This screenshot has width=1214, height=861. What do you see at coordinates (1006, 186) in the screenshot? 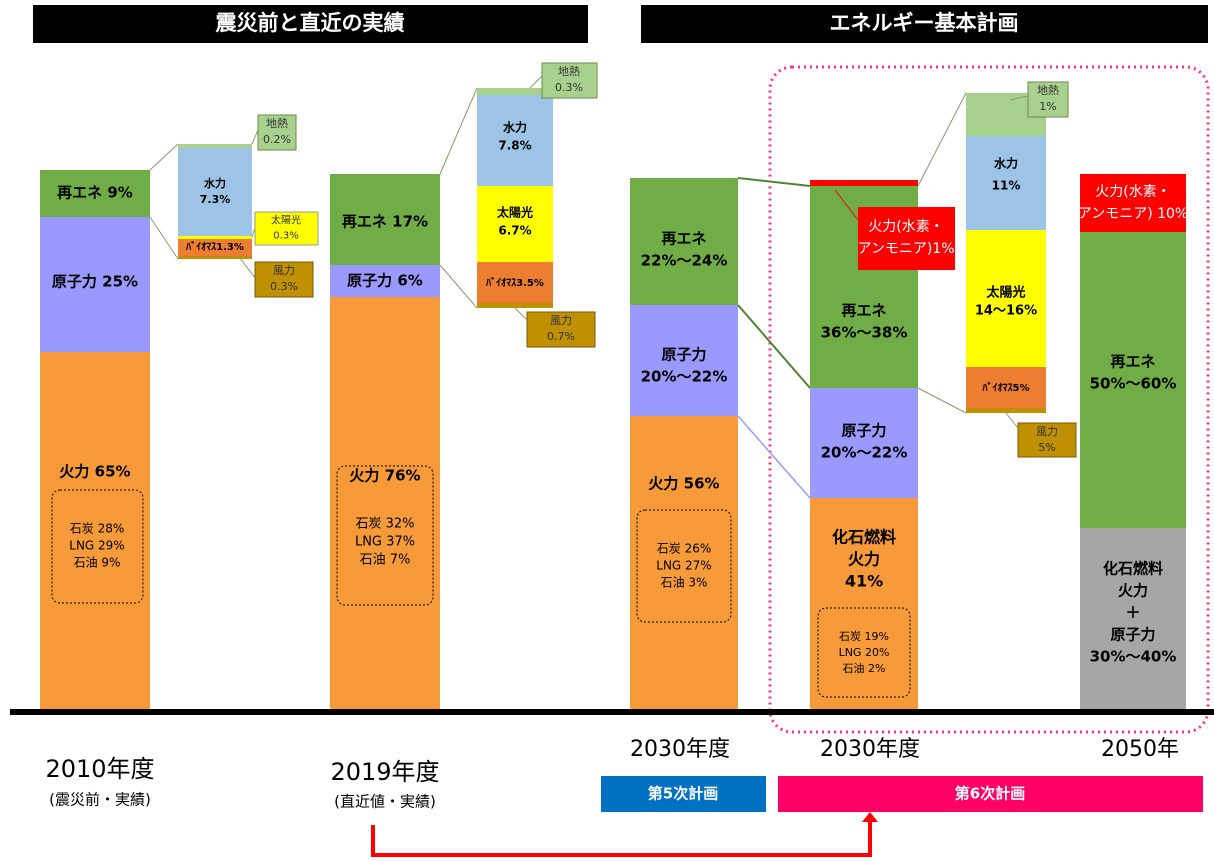
I see `label: 11%` at bounding box center [1006, 186].